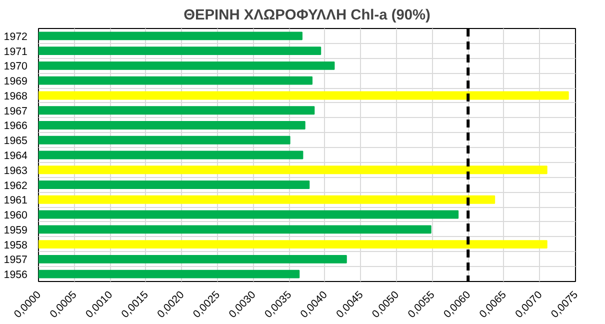 This screenshot has height=324, width=605. What do you see at coordinates (16, 66) in the screenshot?
I see `y-tick-label: 1970` at bounding box center [16, 66].